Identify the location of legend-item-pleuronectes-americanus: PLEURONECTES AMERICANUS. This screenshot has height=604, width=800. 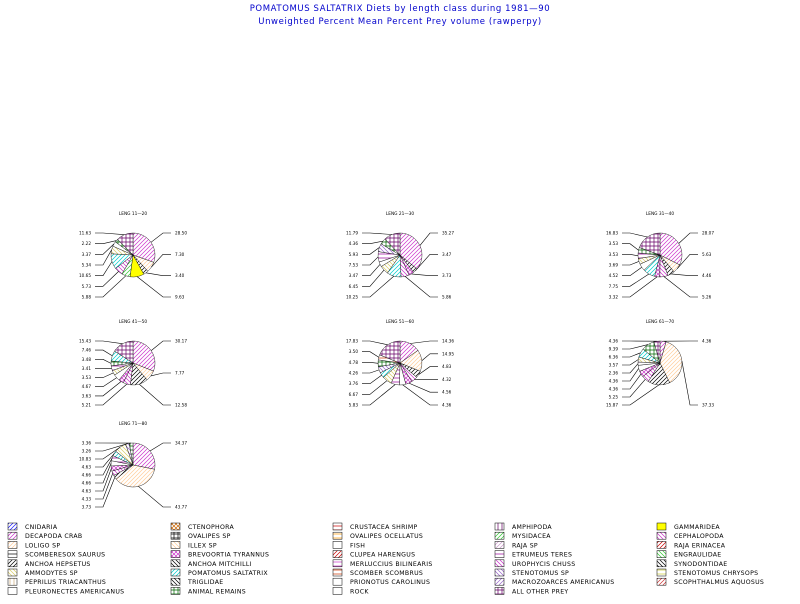
(66, 591).